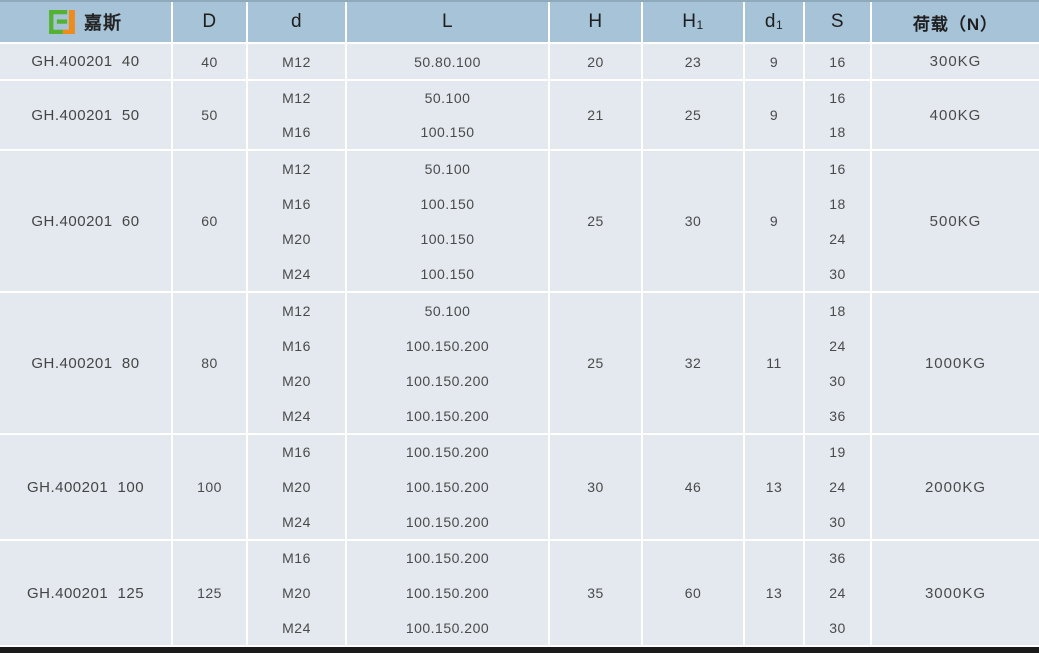 This screenshot has width=1039, height=653. What do you see at coordinates (837, 221) in the screenshot?
I see `S-cell: 16 18 24 30` at bounding box center [837, 221].